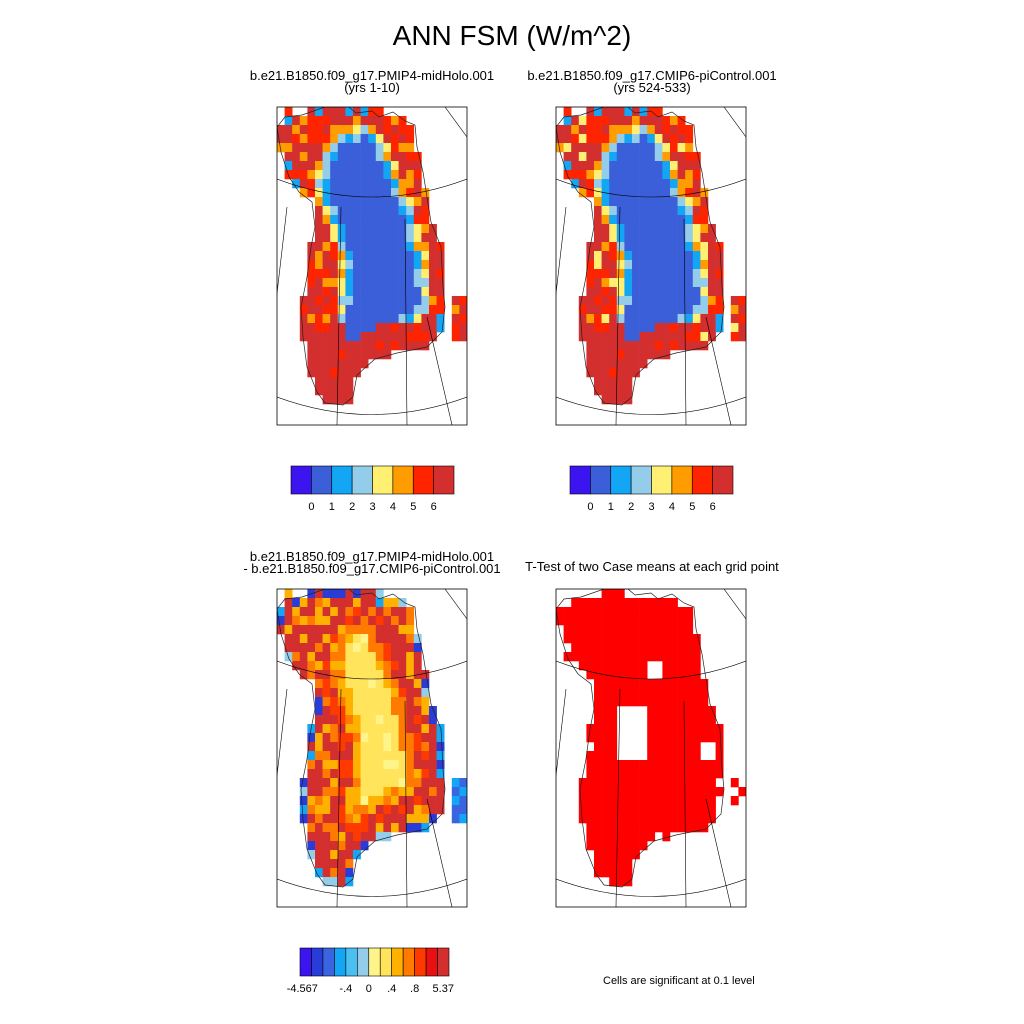 The image size is (1024, 1024). What do you see at coordinates (652, 87) in the screenshot?
I see `panel-title-top-right-line2: (yrs 524-533)` at bounding box center [652, 87].